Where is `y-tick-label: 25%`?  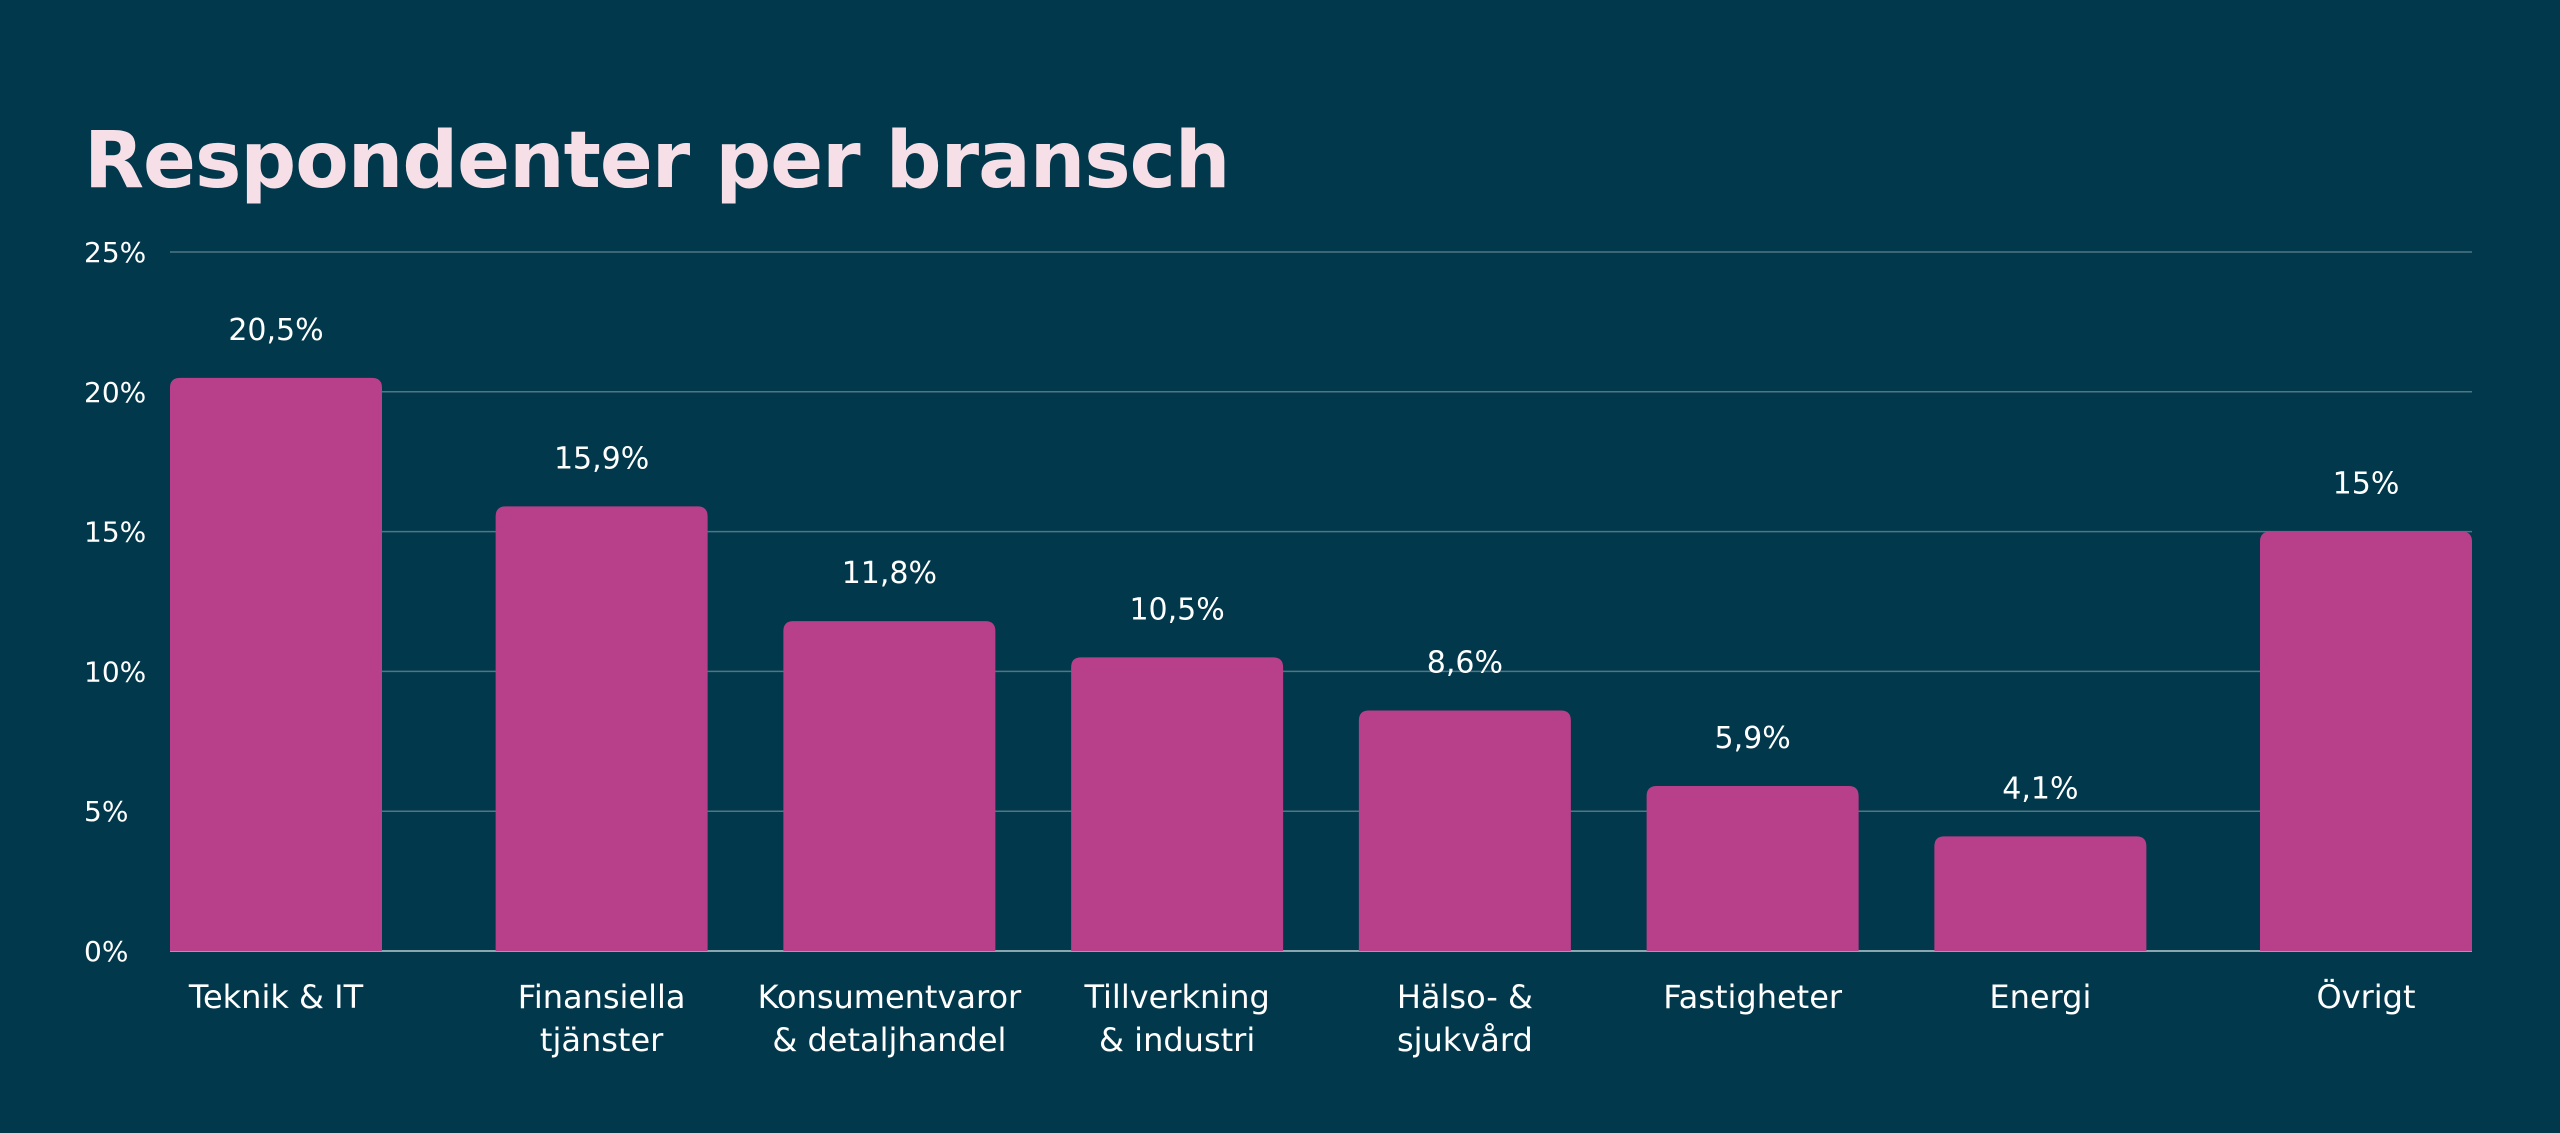 y-tick-label: 25% is located at coordinates (115, 252).